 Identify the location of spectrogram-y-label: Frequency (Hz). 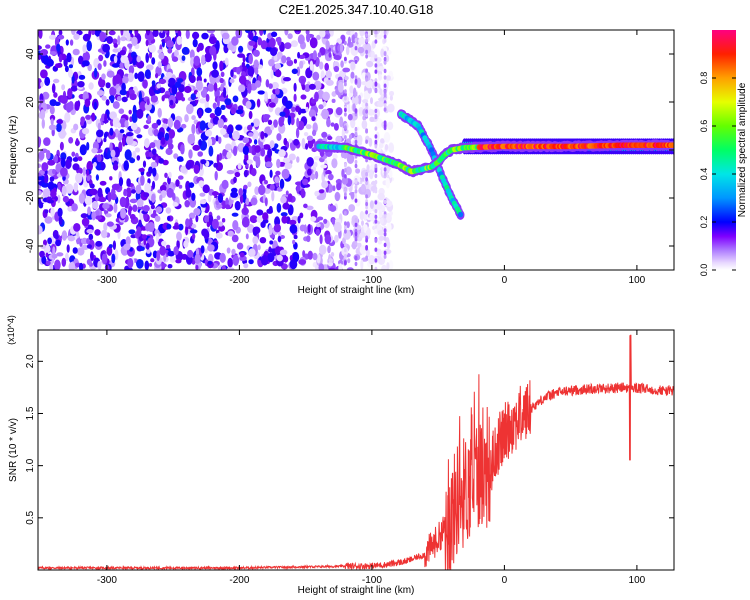
(13, 150).